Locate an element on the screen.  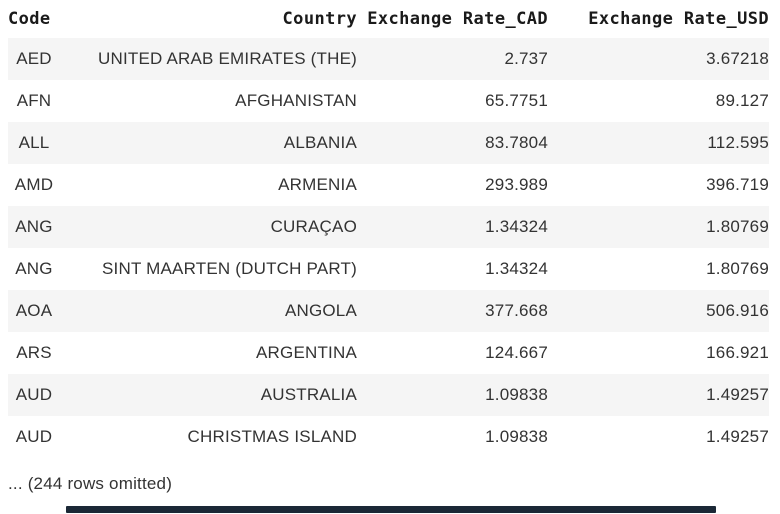
cell-rate-usd: 506.916 is located at coordinates (737, 310).